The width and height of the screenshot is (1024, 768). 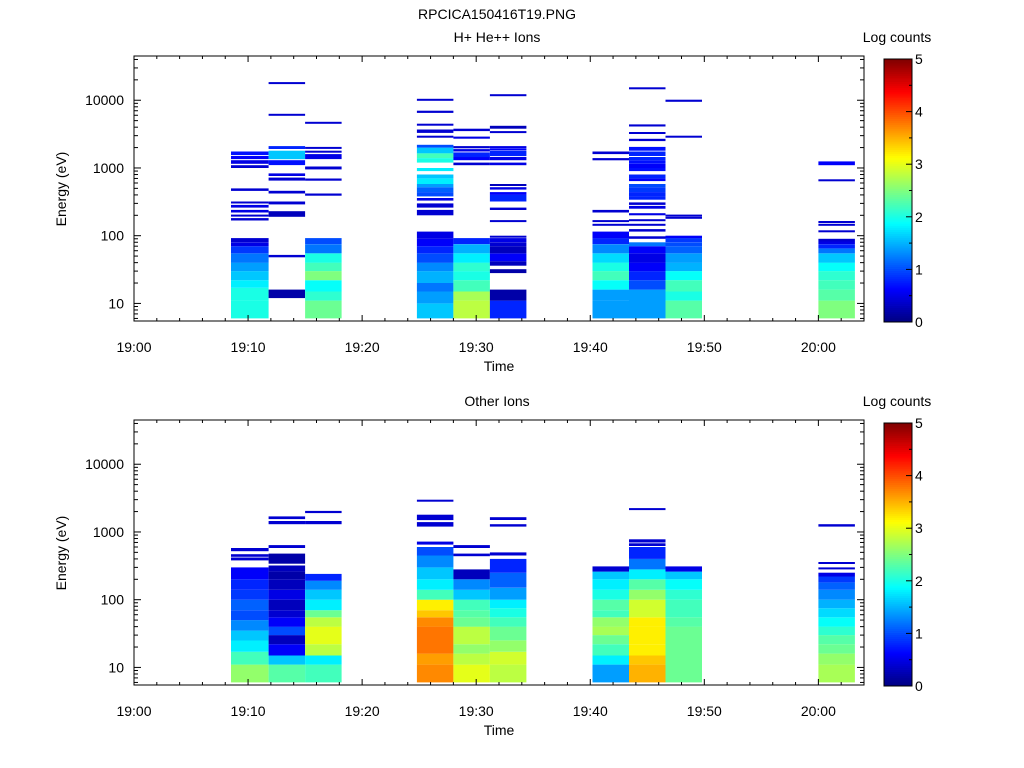 What do you see at coordinates (919, 217) in the screenshot?
I see `colorbar-tick-label: 2` at bounding box center [919, 217].